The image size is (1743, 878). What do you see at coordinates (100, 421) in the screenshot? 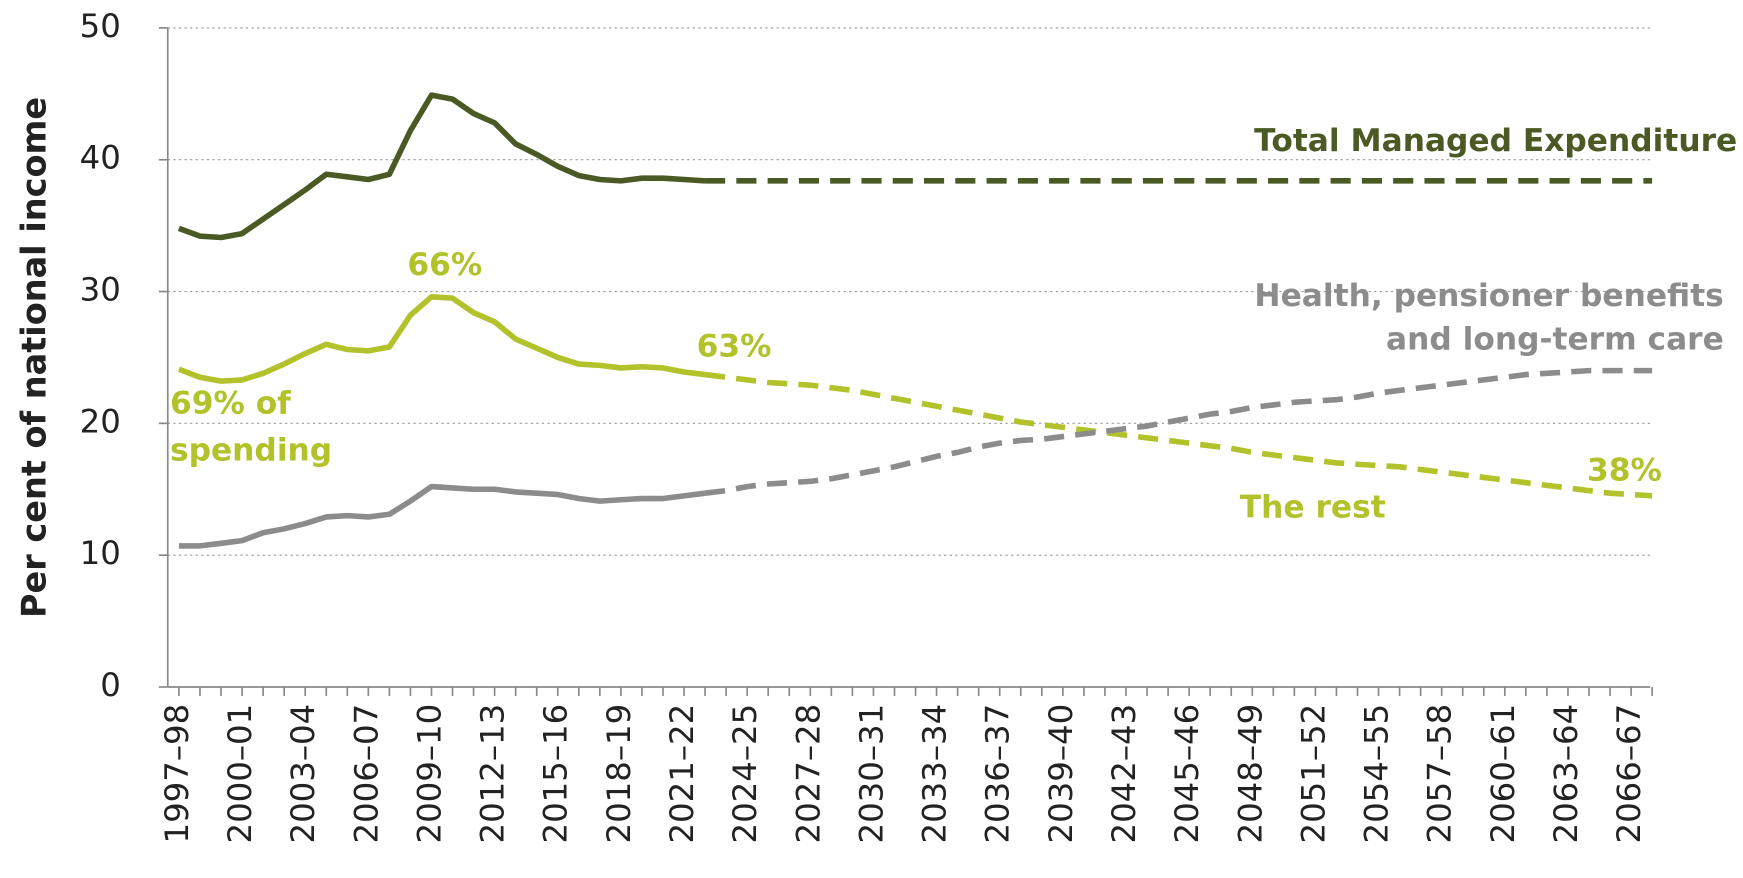
I see `y-tick-label: 20` at bounding box center [100, 421].